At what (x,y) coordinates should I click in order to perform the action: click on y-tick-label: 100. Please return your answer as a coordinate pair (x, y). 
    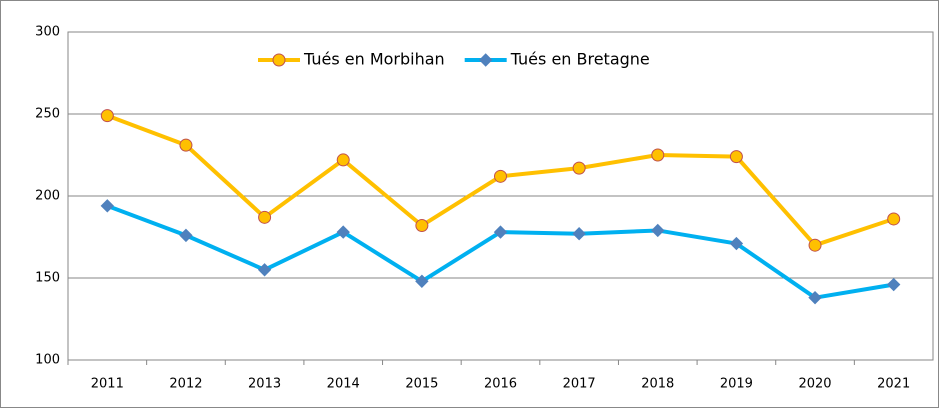
    Looking at the image, I should click on (47, 360).